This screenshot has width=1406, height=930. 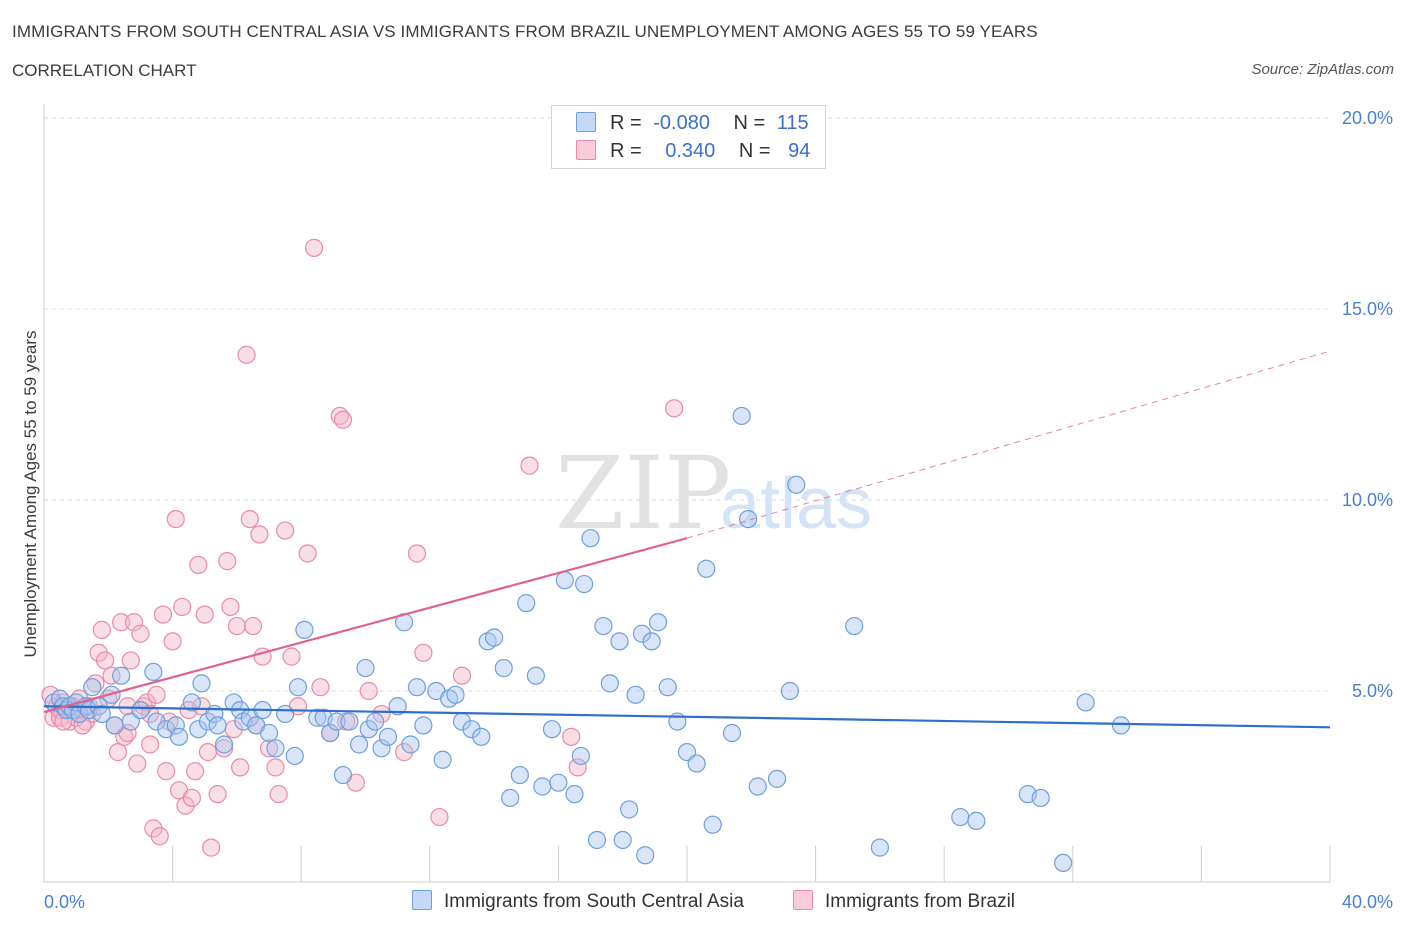 What do you see at coordinates (1367, 309) in the screenshot?
I see `y-tick-label: 15.0%` at bounding box center [1367, 309].